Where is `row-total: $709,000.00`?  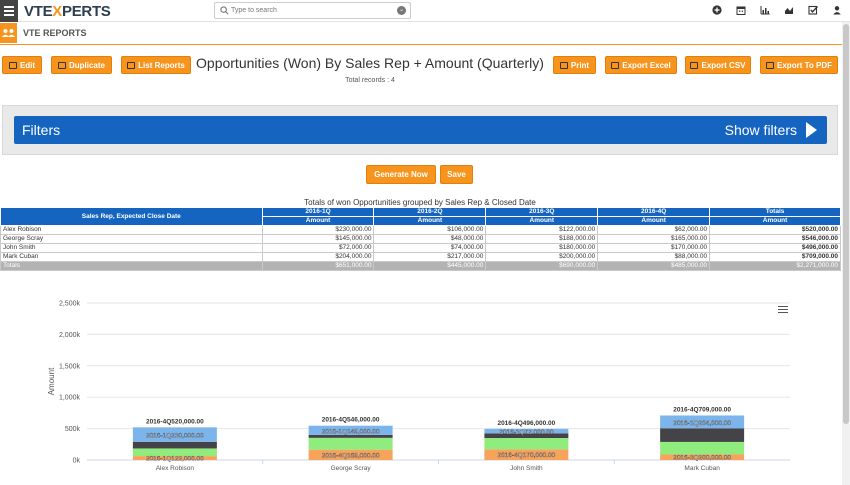
row-total: $709,000.00 is located at coordinates (775, 257).